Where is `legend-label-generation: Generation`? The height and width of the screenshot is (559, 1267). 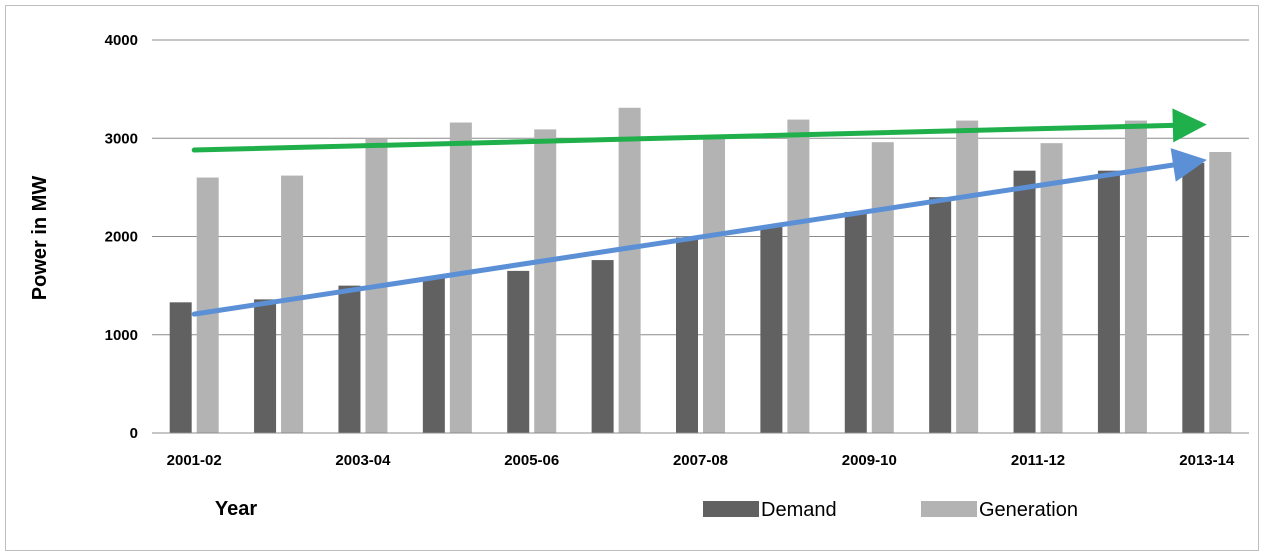
legend-label-generation: Generation is located at coordinates (1028, 510).